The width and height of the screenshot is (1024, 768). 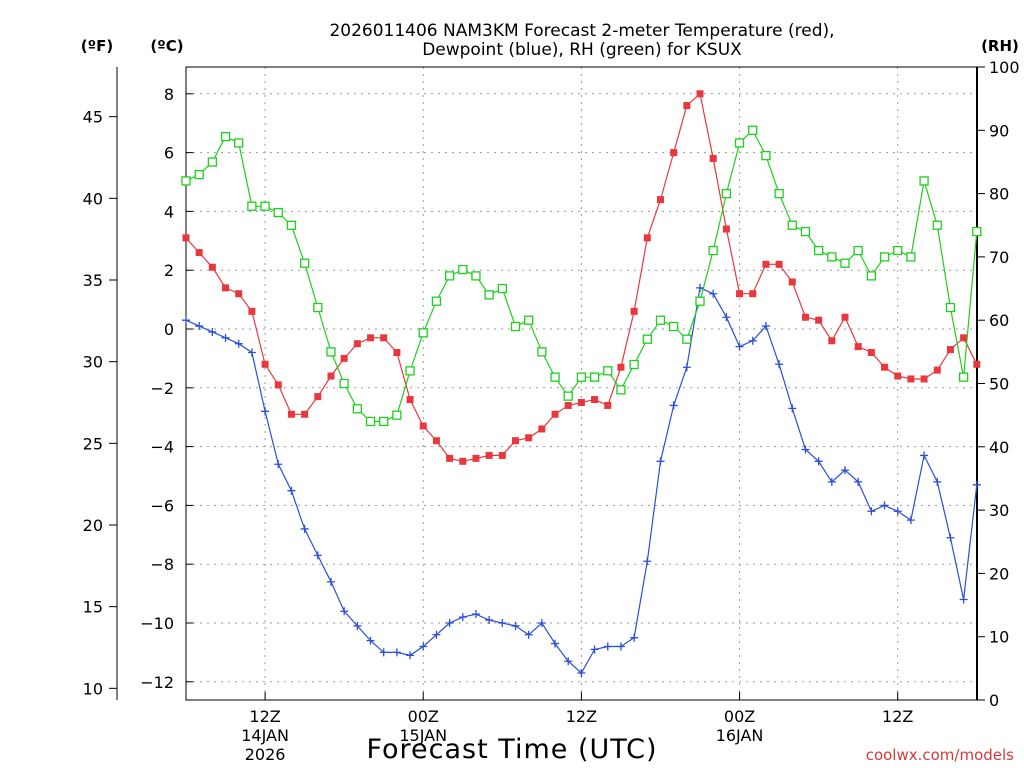 What do you see at coordinates (157, 682) in the screenshot?
I see `celsius-tick-label: −12` at bounding box center [157, 682].